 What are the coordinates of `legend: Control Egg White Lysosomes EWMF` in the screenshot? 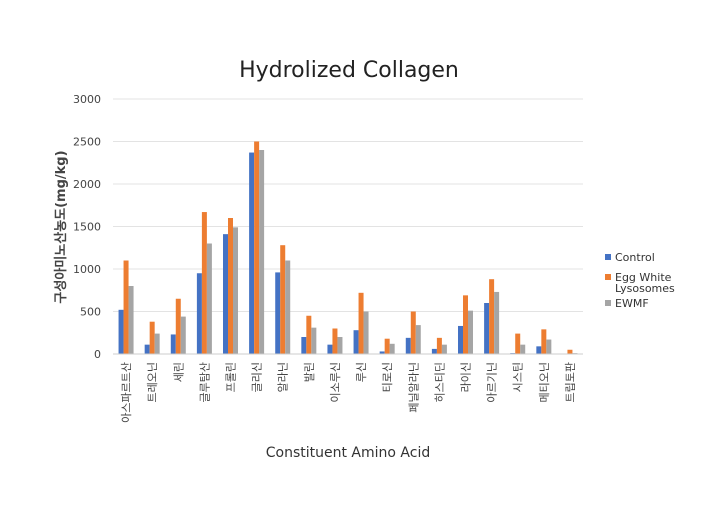 It's located at (640, 280).